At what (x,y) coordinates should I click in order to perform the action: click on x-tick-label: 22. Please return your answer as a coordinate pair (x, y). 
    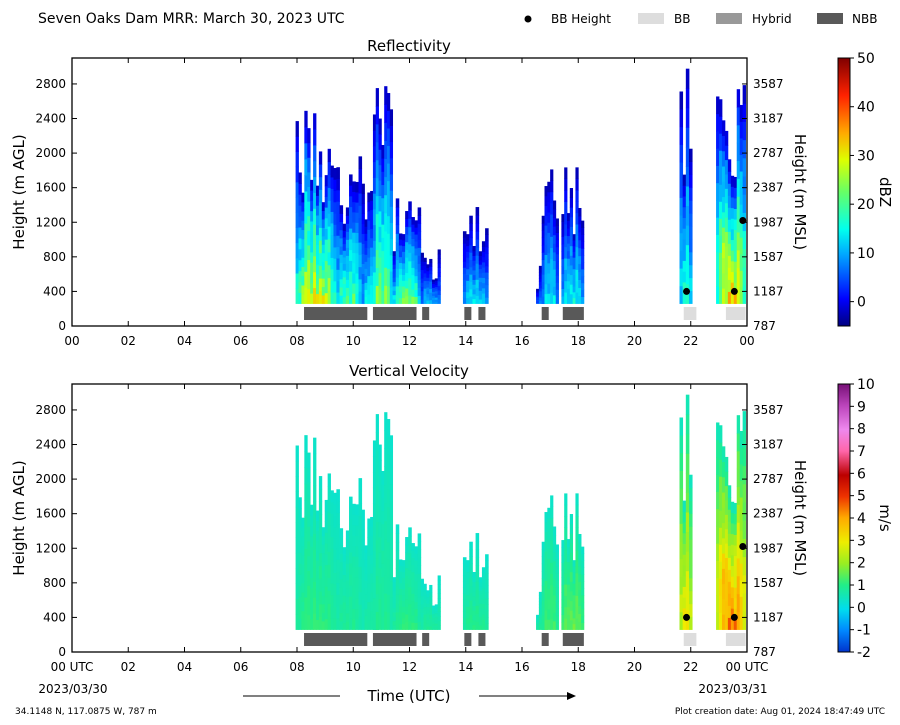
    Looking at the image, I should click on (690, 667).